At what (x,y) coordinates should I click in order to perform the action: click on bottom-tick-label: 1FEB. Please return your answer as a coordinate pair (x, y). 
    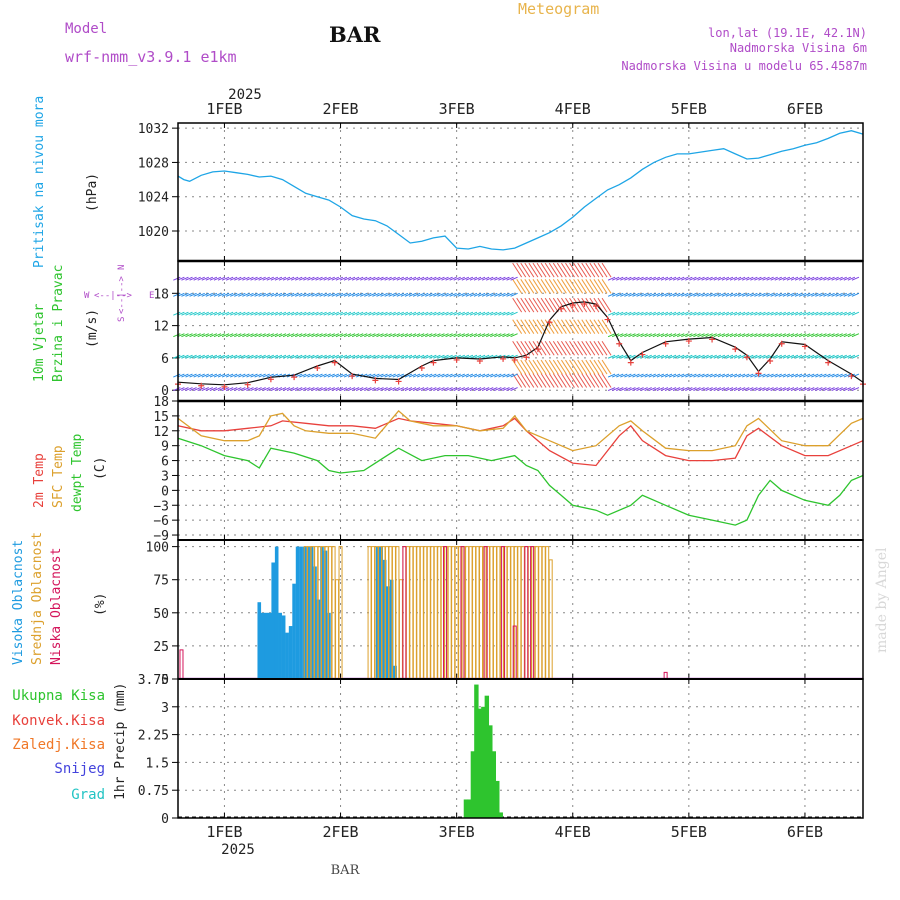
    Looking at the image, I should click on (224, 832).